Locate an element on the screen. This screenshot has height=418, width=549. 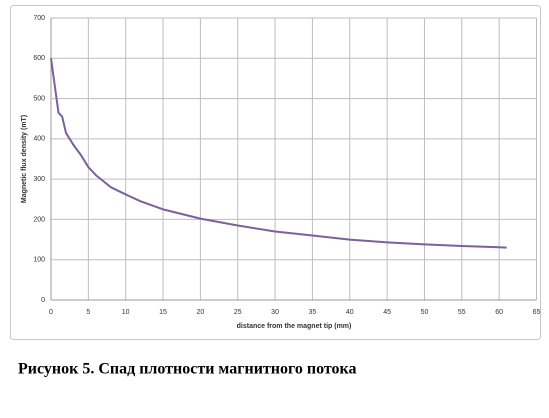
x-tick-label: 35 is located at coordinates (313, 312).